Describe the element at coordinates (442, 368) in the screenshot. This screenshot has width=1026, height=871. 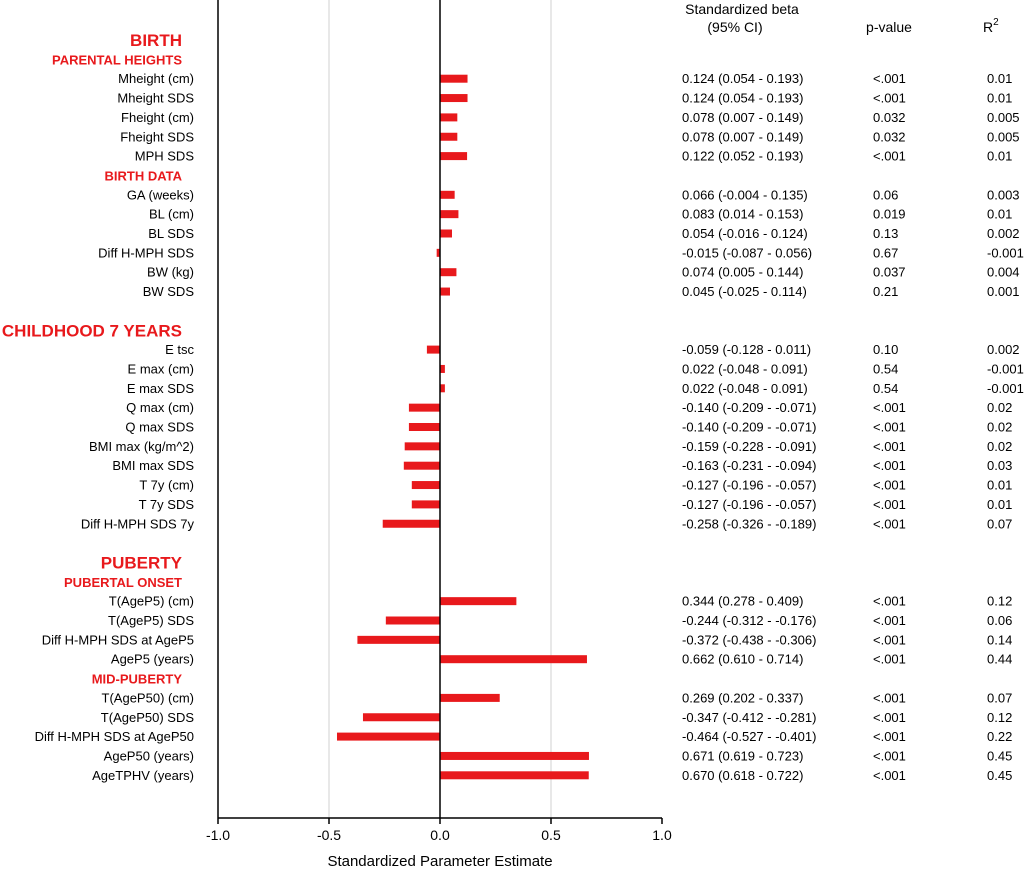
I see `bar-e-max-cm` at that location.